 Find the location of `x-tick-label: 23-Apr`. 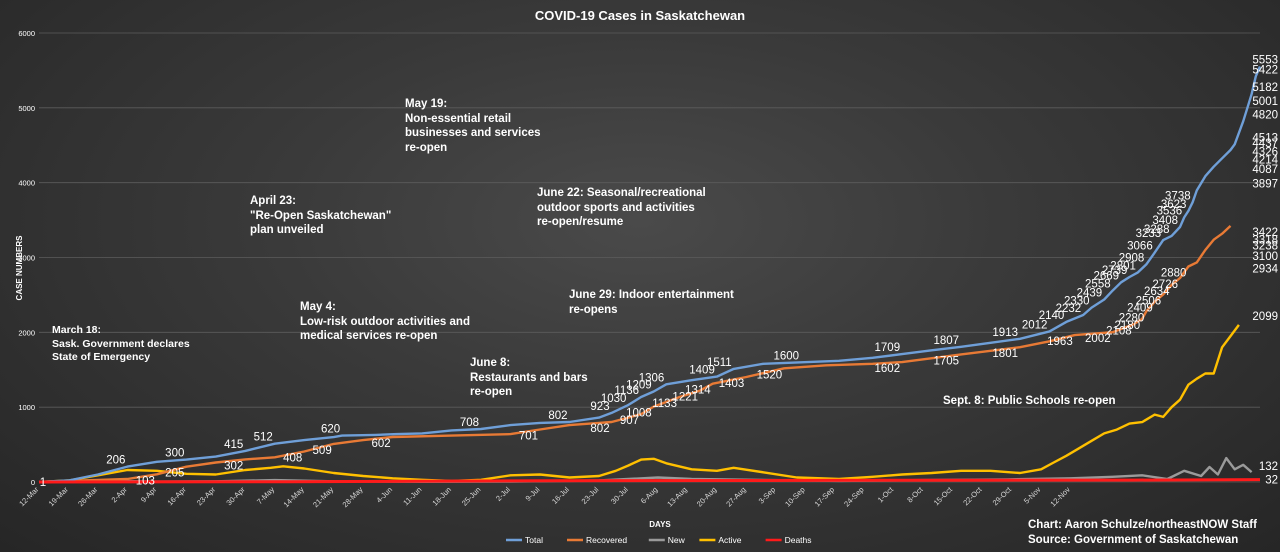

x-tick-label: 23-Apr is located at coordinates (206, 496).